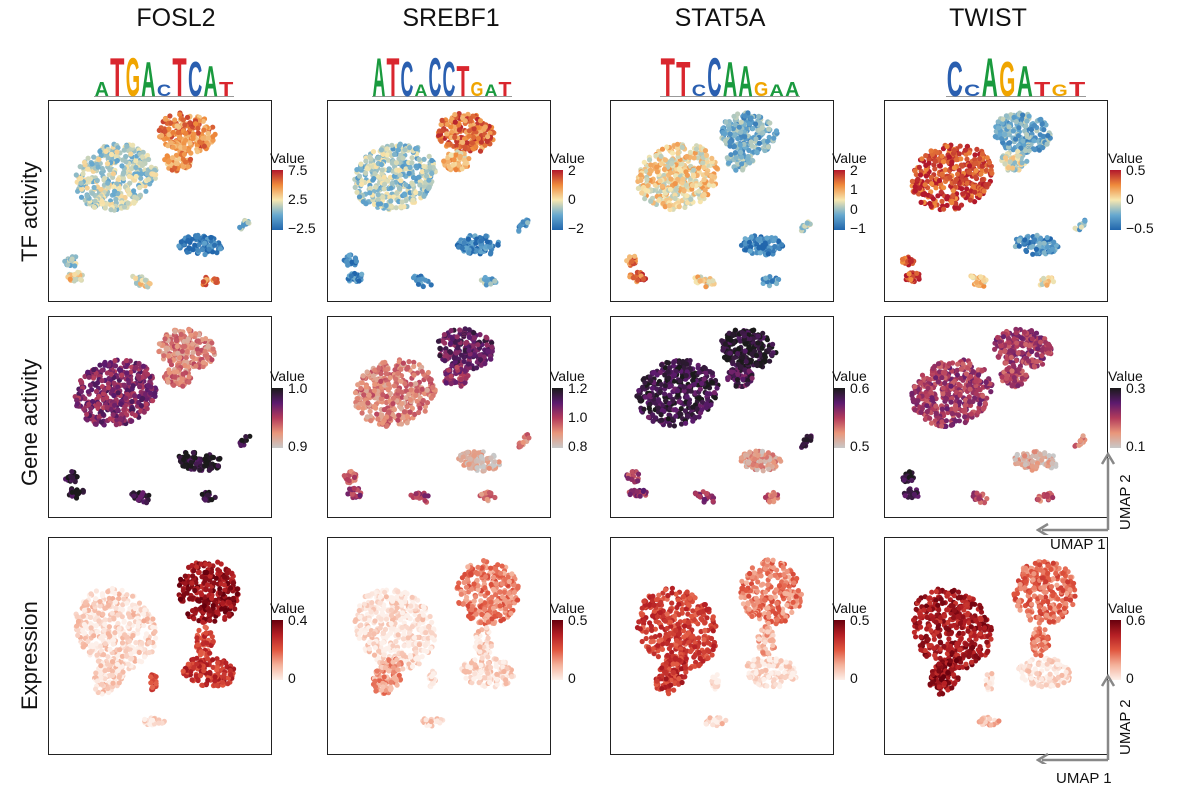 The height and width of the screenshot is (787, 1199). What do you see at coordinates (722, 201) in the screenshot?
I see `umap-panel-stat5a-tf-activity` at bounding box center [722, 201].